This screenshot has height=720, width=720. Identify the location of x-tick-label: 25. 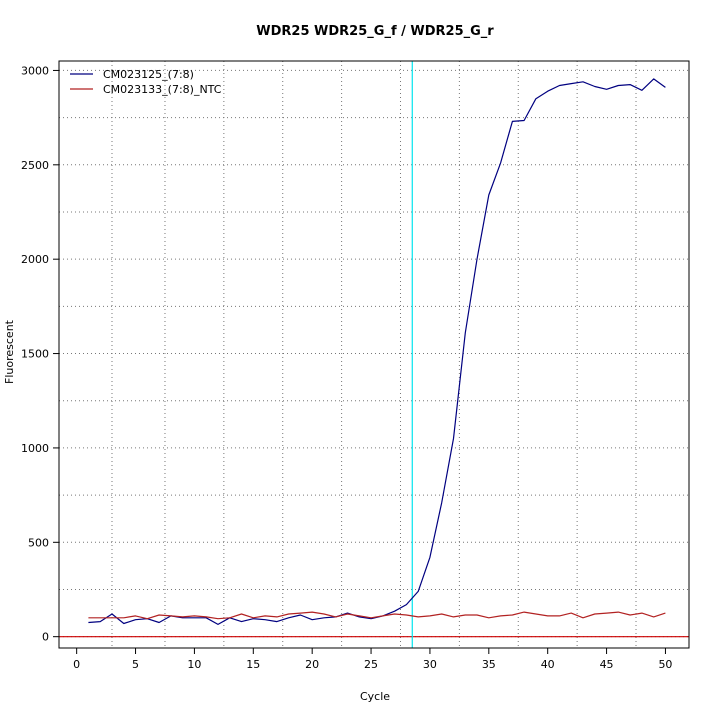
(371, 664).